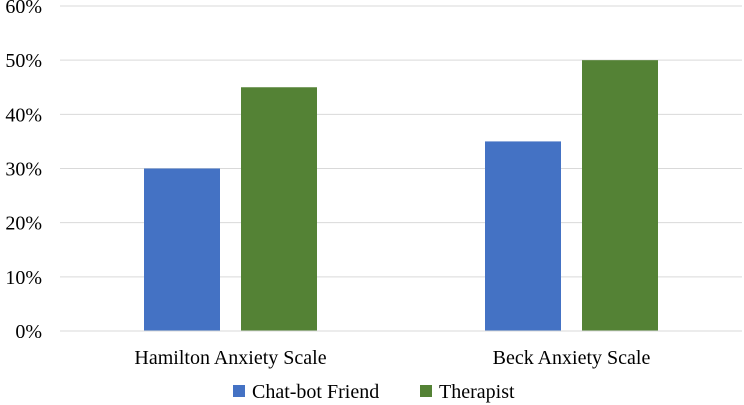 This screenshot has height=405, width=744. Describe the element at coordinates (23, 224) in the screenshot. I see `y-tick-label: 20%` at that location.